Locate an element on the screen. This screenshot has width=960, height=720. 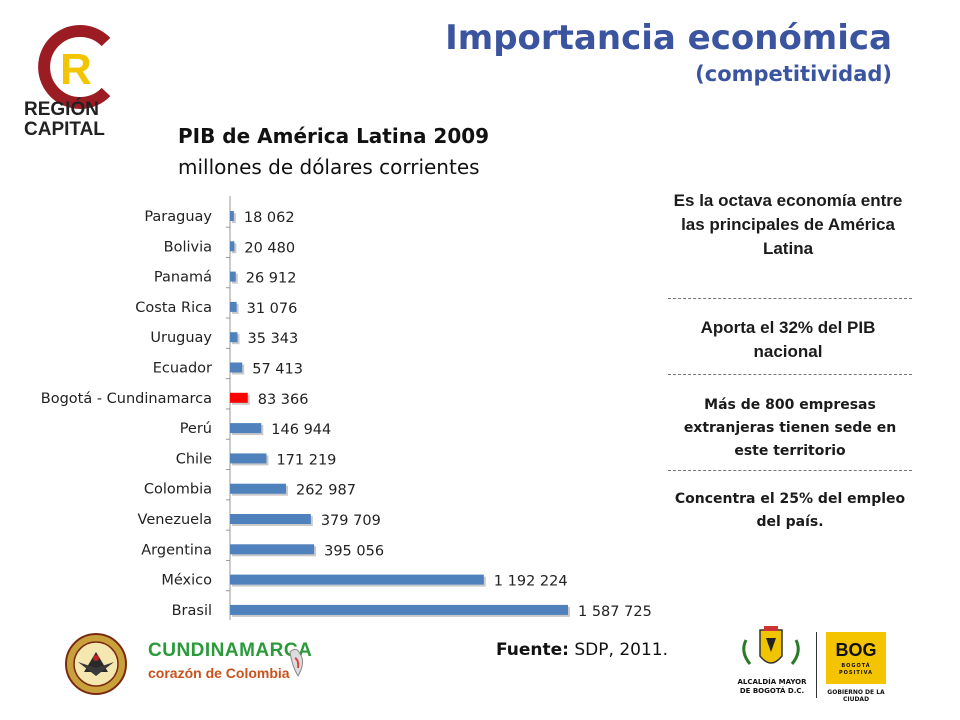
data-label: 35 343 is located at coordinates (273, 339).